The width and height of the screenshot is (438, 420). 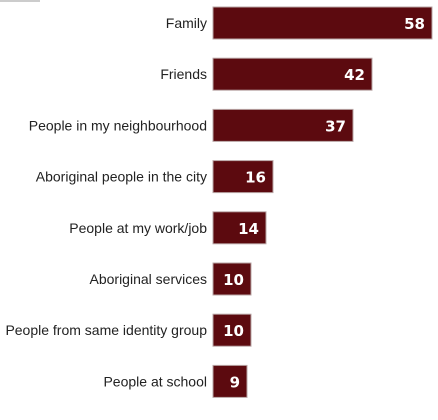 I want to click on bar-row: People in my neighbourhood 37, so click(x=191, y=125).